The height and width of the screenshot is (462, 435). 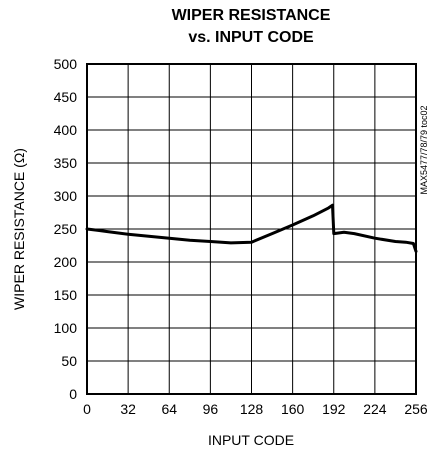 What do you see at coordinates (293, 409) in the screenshot?
I see `x-tick-label: 160` at bounding box center [293, 409].